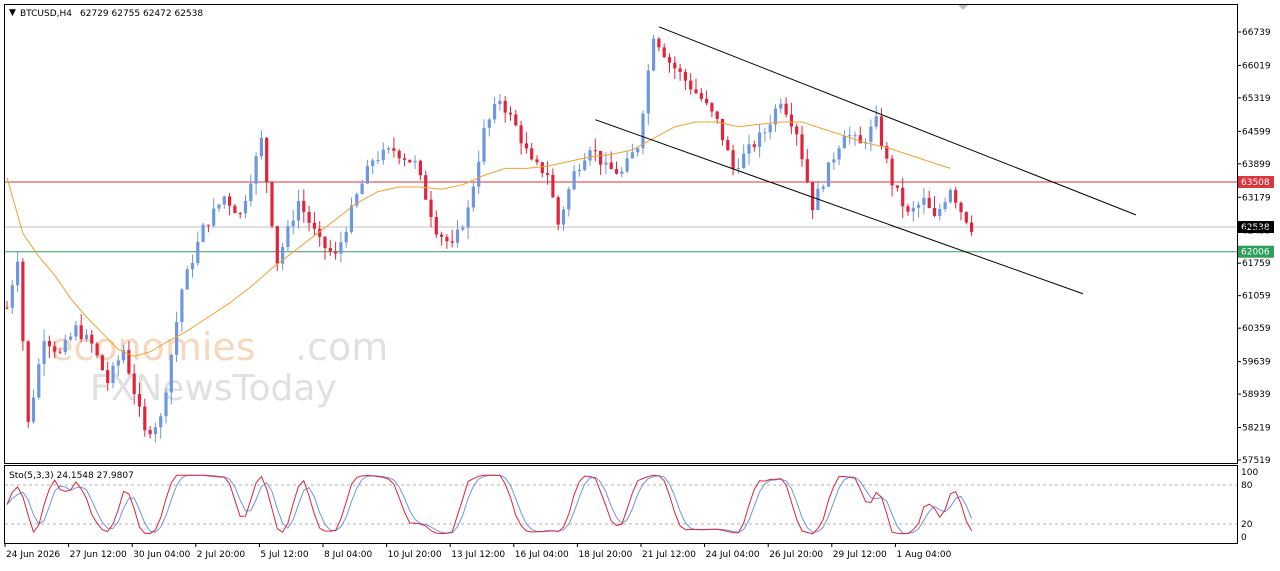 This screenshot has height=571, width=1280. Describe the element at coordinates (1256, 264) in the screenshot. I see `price-tick-label: 61759` at that location.